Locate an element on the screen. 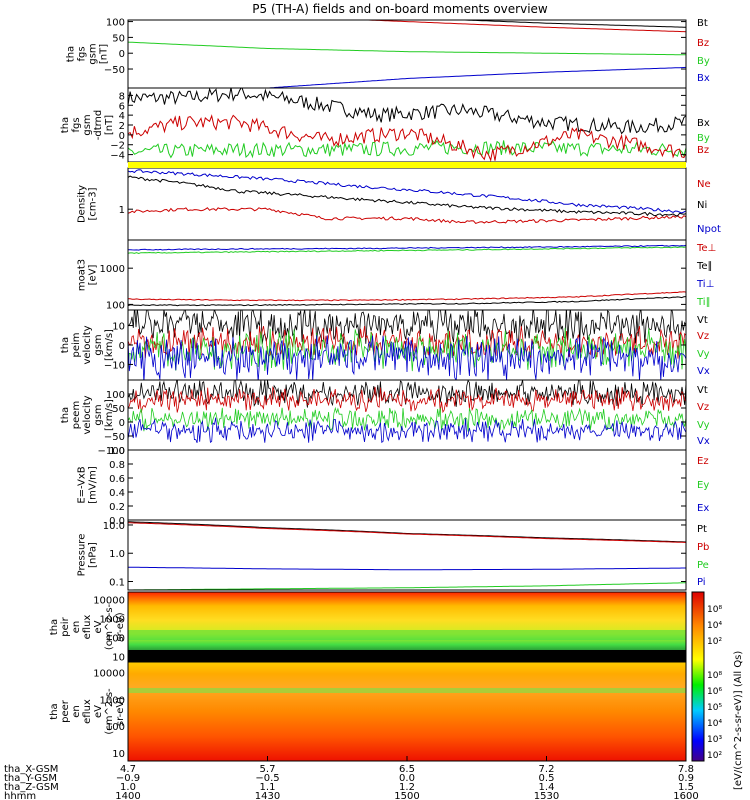 The image size is (750, 800). x-axis-row-label: tha_X-GSM is located at coordinates (31, 769).